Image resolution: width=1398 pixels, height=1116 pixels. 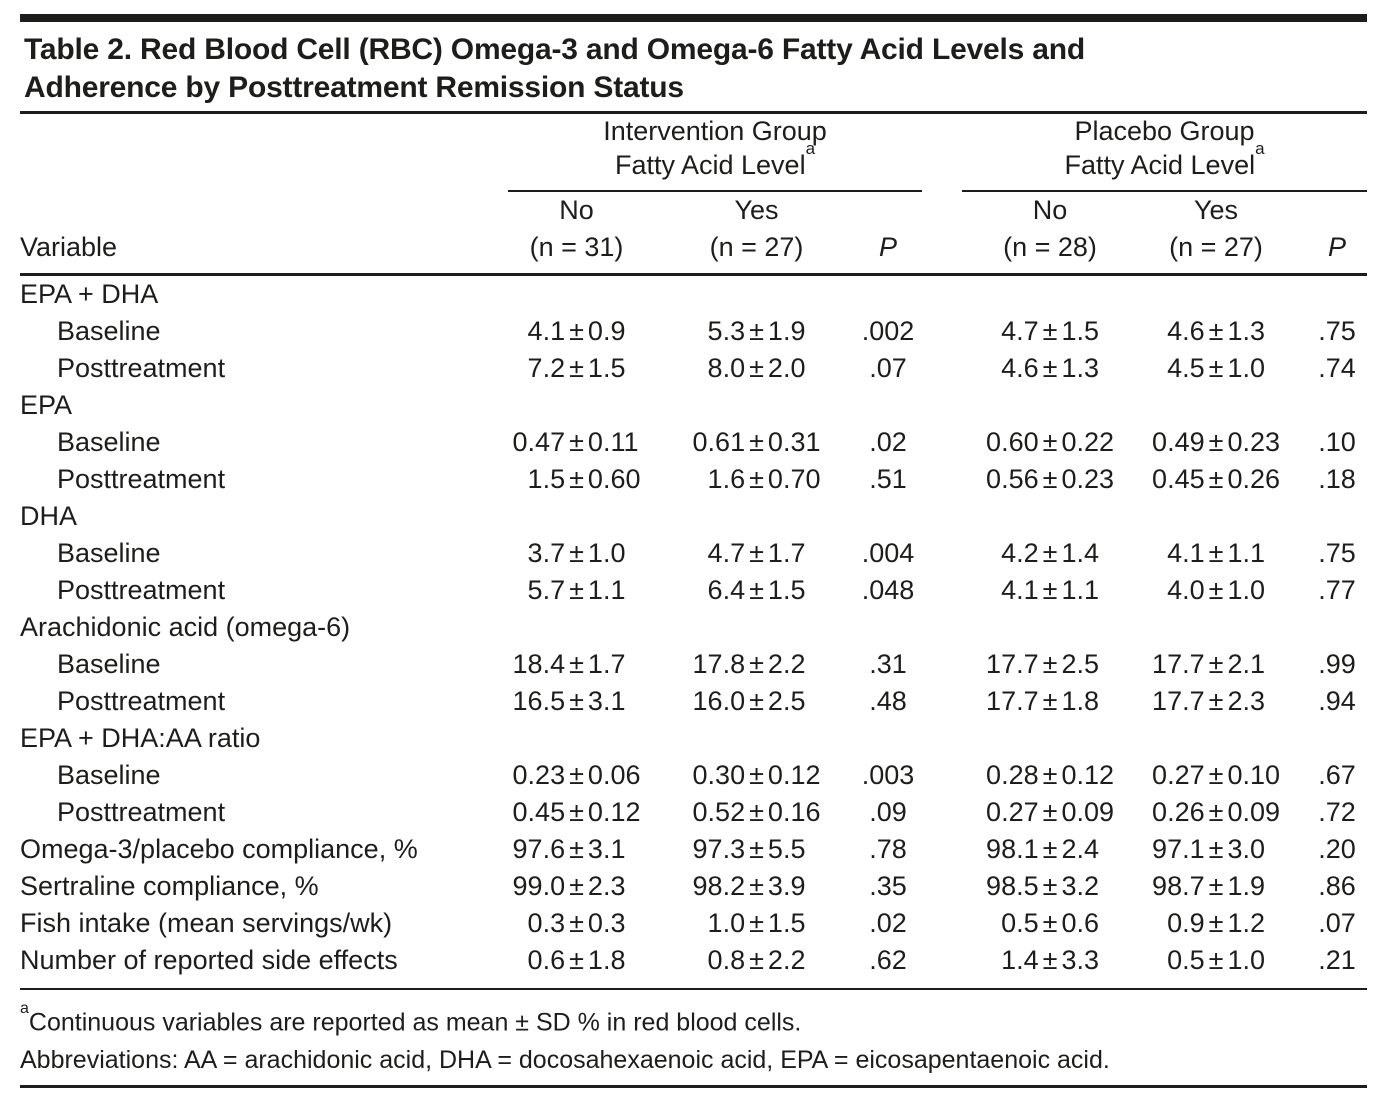 I want to click on cell-value: 4.1 ±0.9, so click(x=576, y=331).